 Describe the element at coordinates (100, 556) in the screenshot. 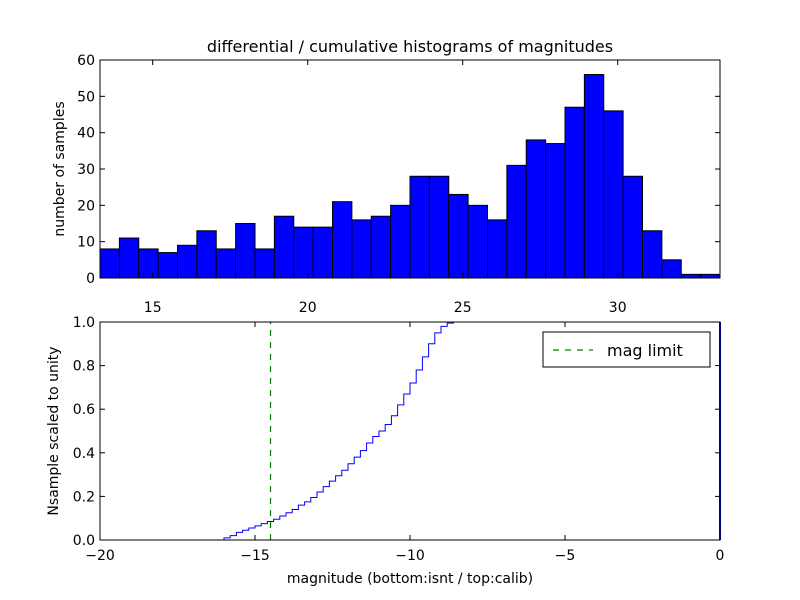

I see `x-tick-label: −20` at that location.